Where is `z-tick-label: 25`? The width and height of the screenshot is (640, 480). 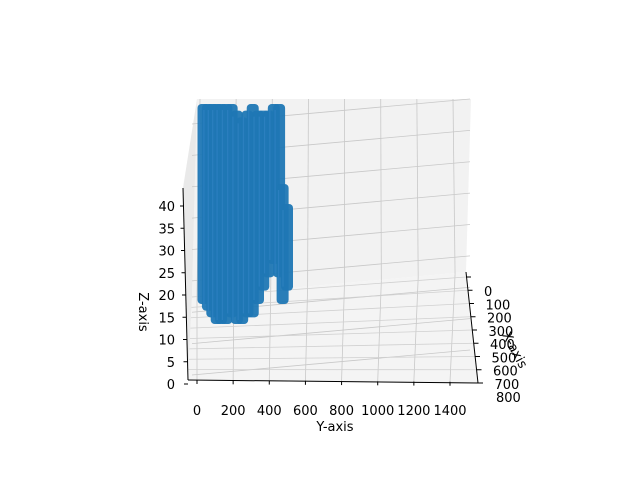
z-tick-label: 25 is located at coordinates (166, 274).